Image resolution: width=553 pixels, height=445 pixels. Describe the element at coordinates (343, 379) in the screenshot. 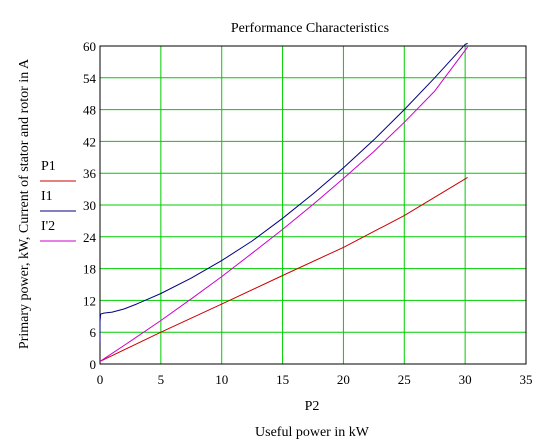

I see `x-tick-label: 20` at that location.